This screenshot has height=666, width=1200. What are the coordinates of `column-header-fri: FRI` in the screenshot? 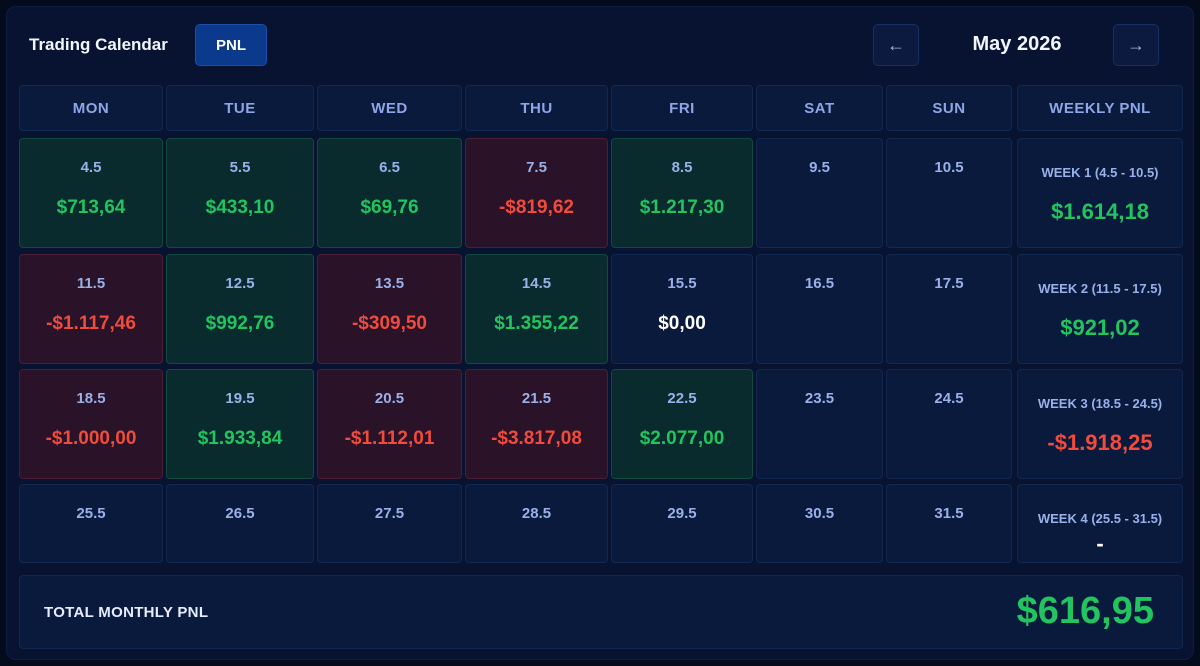 It's located at (682, 108).